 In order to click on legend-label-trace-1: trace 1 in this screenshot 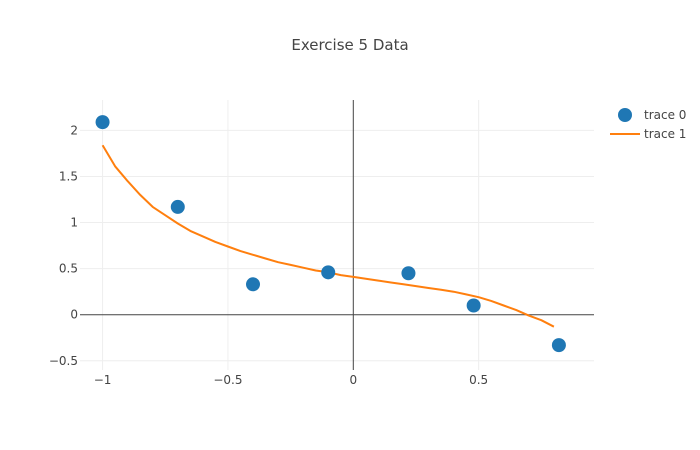, I will do `click(665, 134)`.